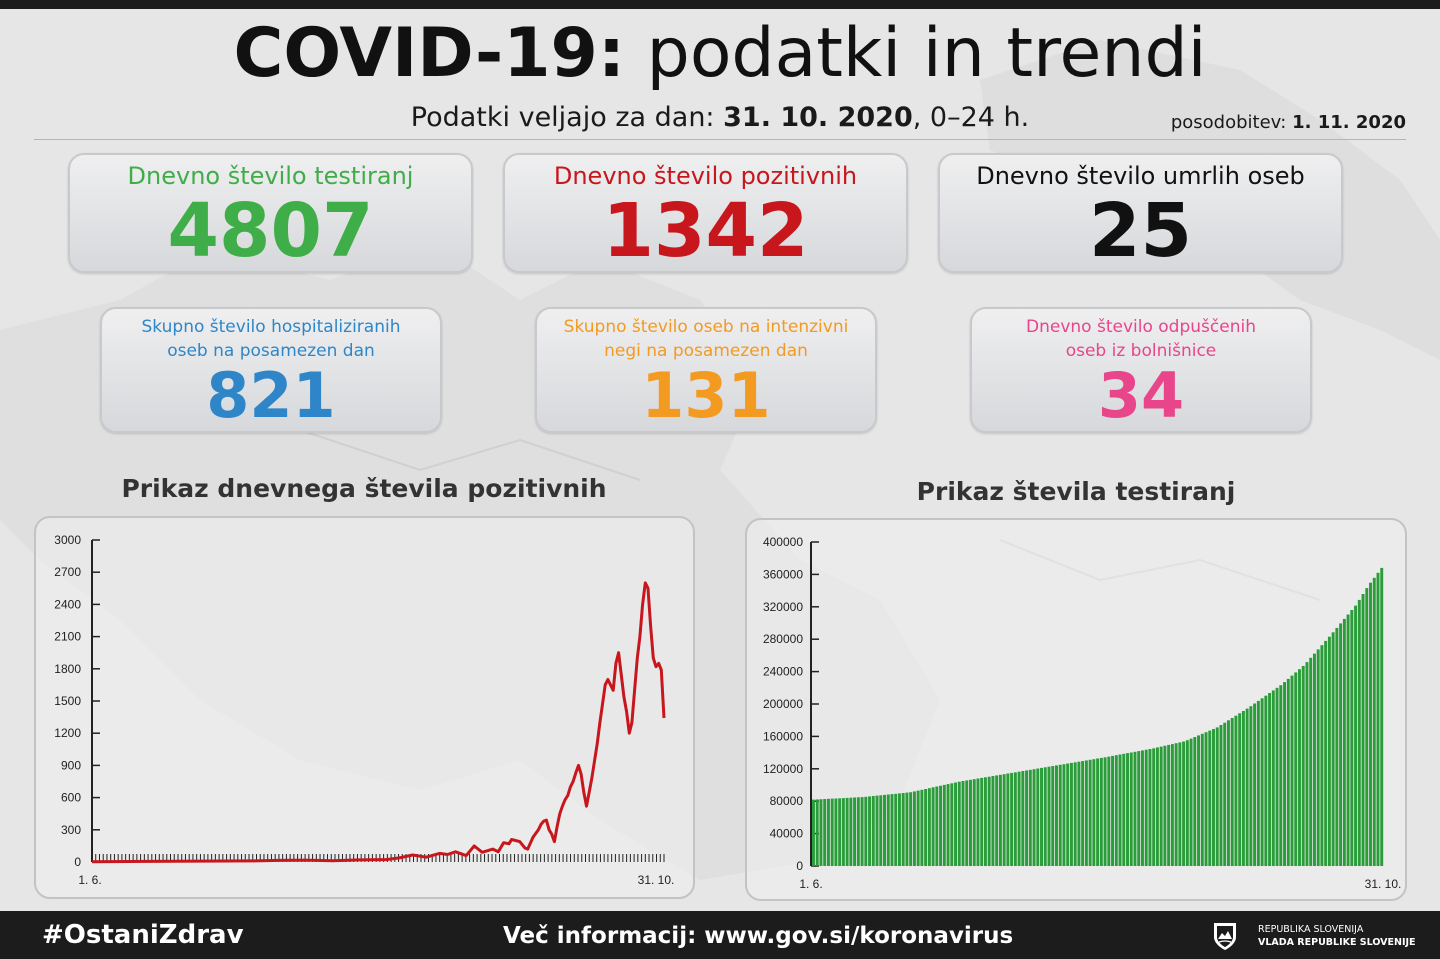  Describe the element at coordinates (562, 117) in the screenshot. I see `subtitle-prefix: Podatki veljajo za dan:` at that location.